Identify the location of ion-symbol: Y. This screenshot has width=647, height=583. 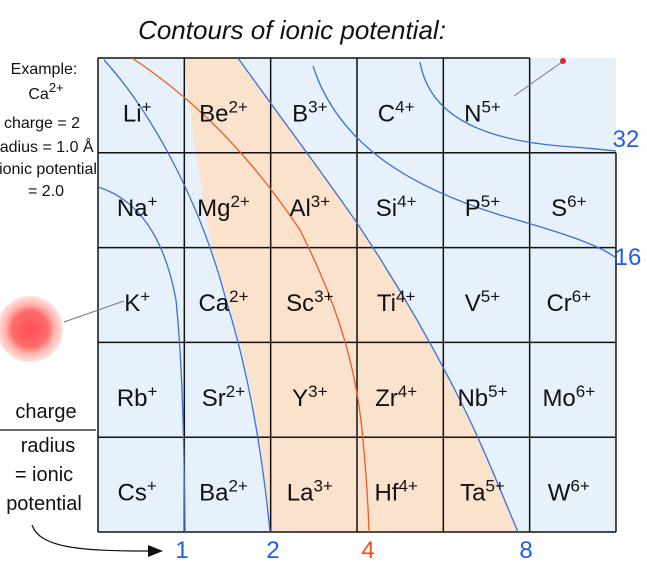
(300, 398).